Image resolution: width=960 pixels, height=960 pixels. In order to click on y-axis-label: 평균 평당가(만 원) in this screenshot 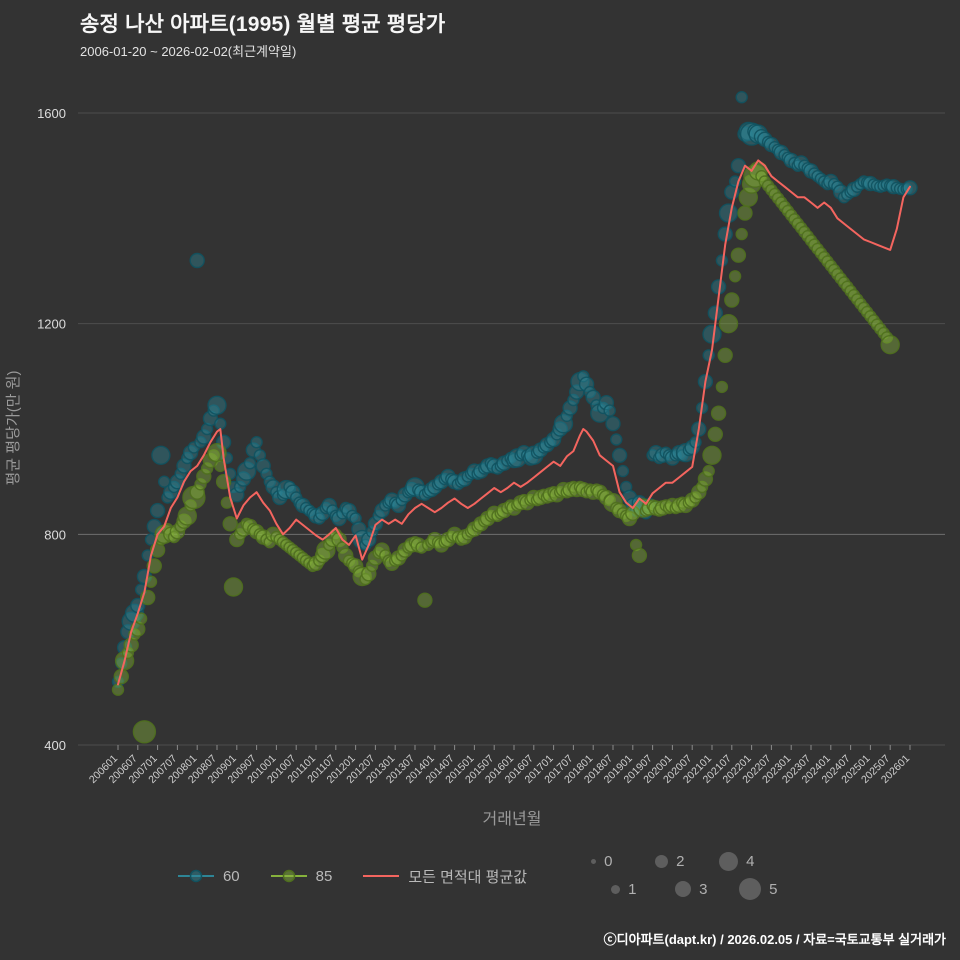, I will do `click(13, 428)`.